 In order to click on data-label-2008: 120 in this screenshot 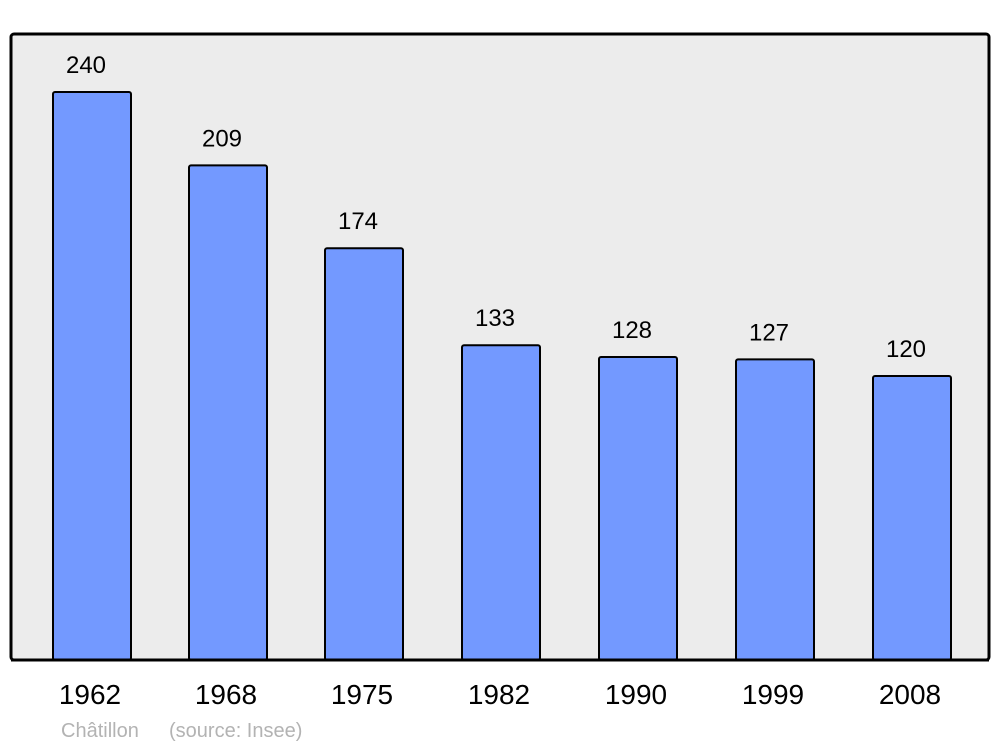, I will do `click(906, 349)`.